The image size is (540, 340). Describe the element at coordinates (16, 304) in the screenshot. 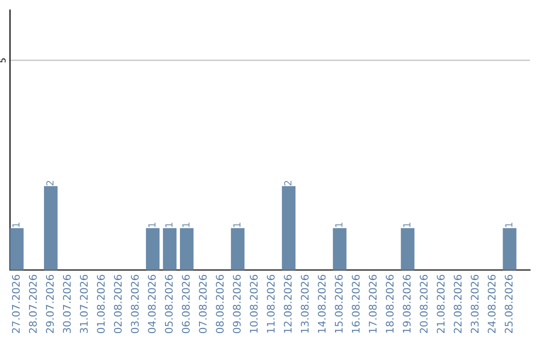

I see `x-tick-label: 27.07.2026` at that location.